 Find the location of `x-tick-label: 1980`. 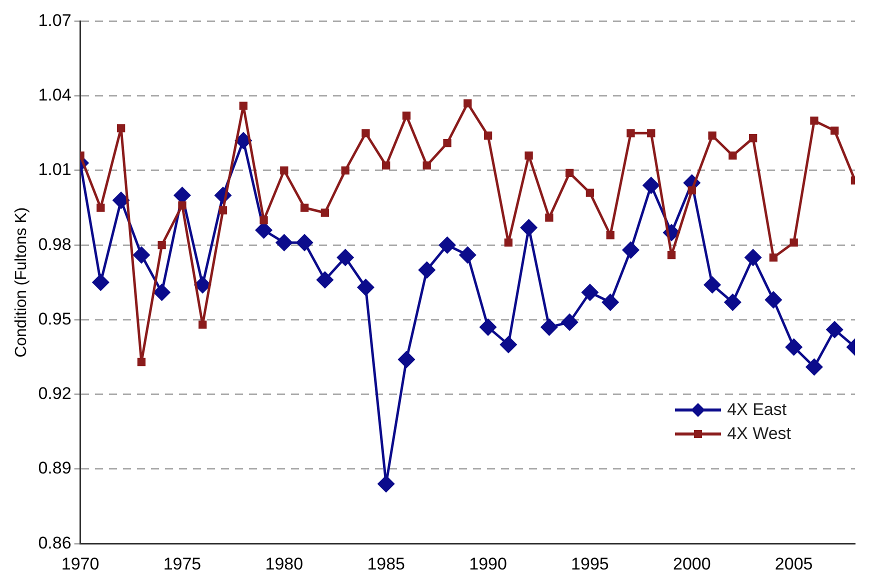

x-tick-label: 1980 is located at coordinates (284, 564).